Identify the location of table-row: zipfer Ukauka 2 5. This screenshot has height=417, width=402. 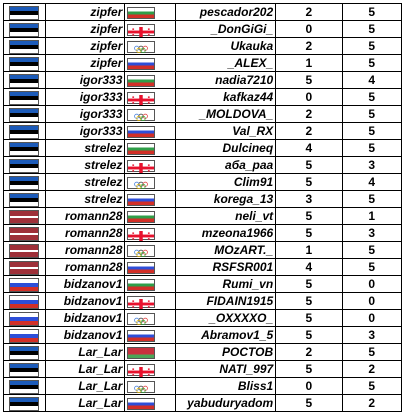
(202, 46).